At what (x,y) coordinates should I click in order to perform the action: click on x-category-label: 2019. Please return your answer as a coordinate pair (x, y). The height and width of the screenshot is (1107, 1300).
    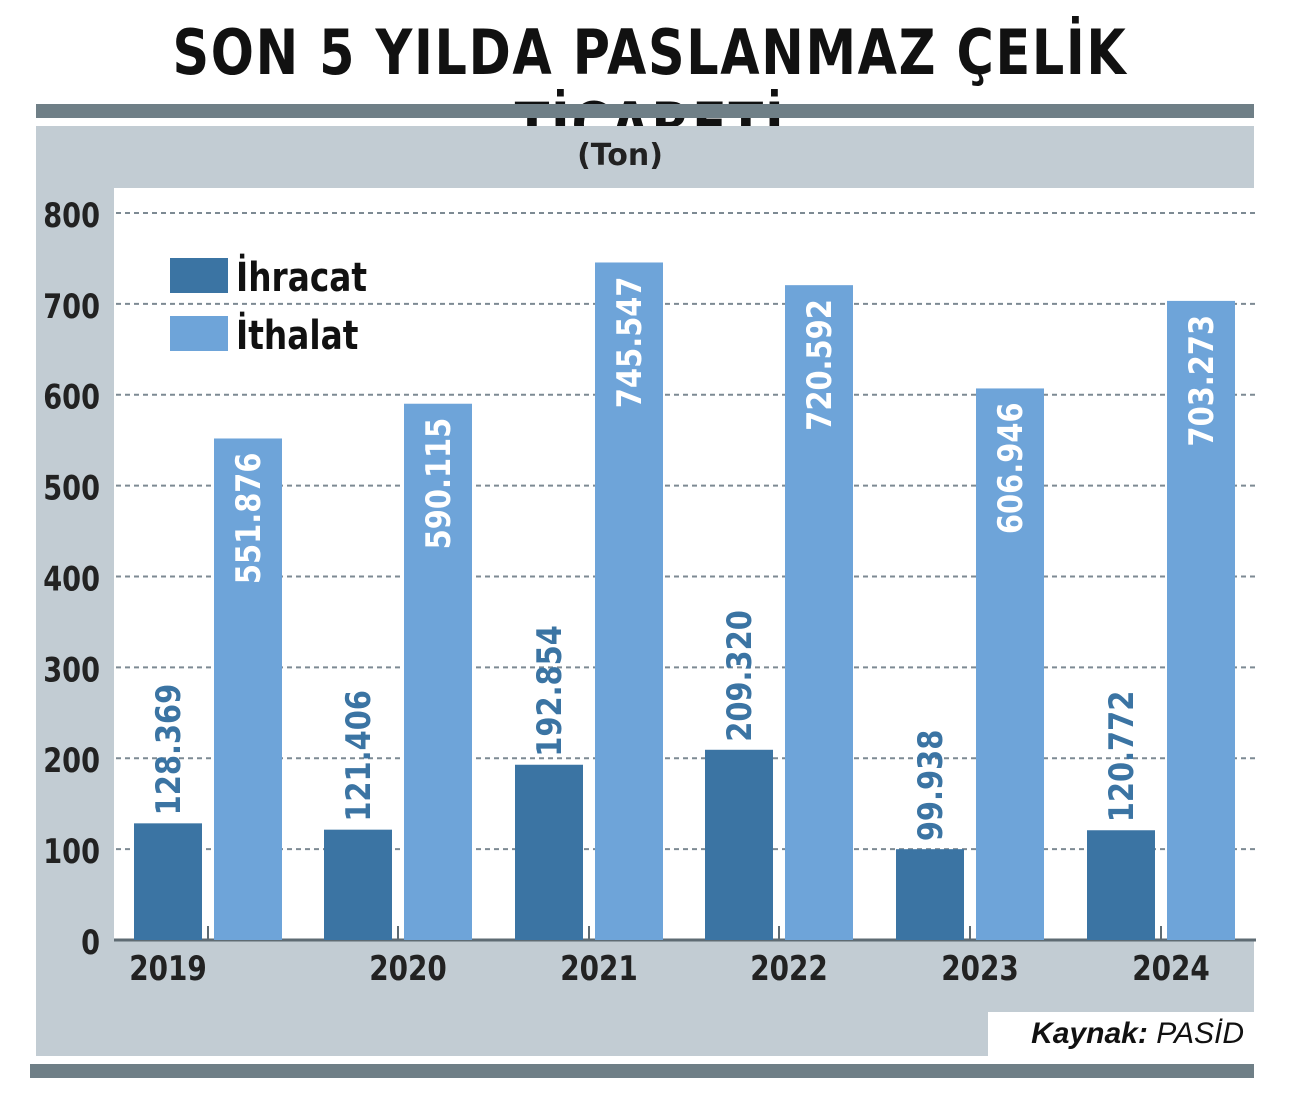
    Looking at the image, I should click on (168, 968).